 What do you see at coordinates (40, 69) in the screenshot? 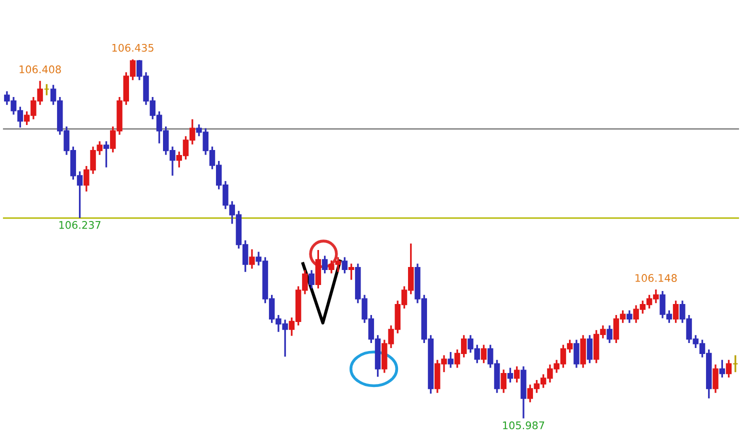
I see `annotation: 106.408` at bounding box center [40, 69].